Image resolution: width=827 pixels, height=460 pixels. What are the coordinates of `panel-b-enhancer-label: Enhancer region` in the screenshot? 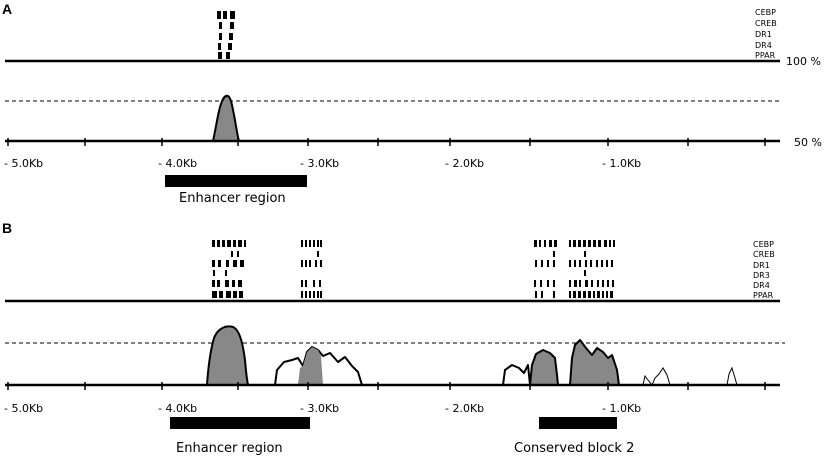 It's located at (229, 448).